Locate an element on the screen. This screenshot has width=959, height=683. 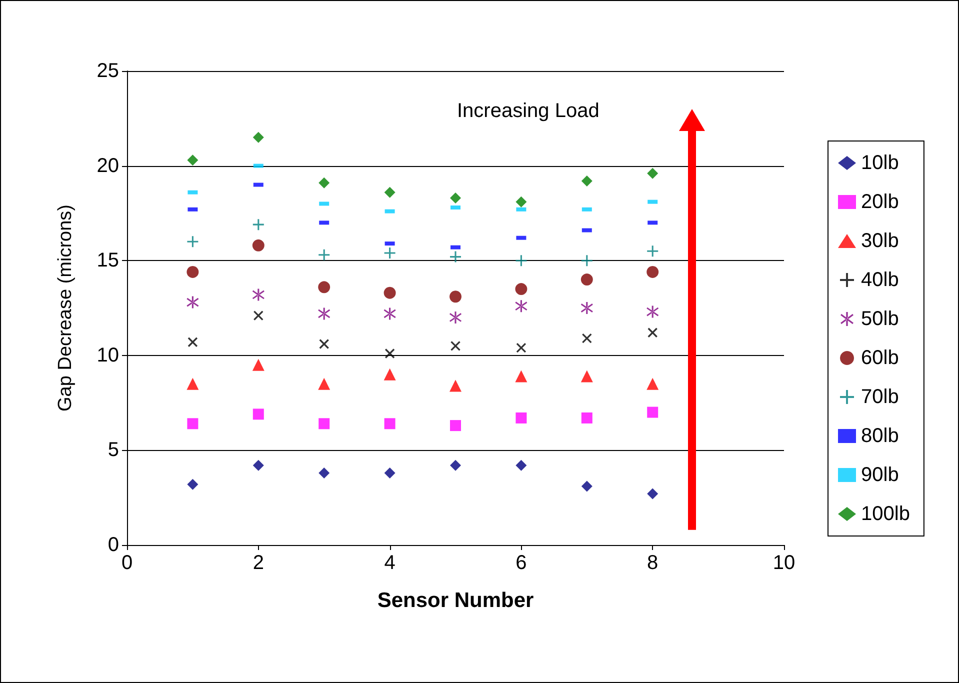
legend-label: 60lb is located at coordinates (880, 358).